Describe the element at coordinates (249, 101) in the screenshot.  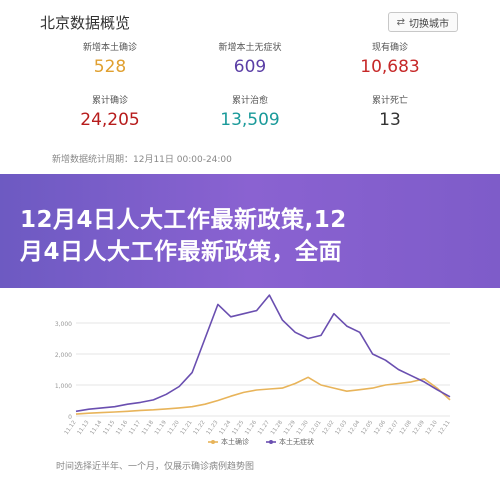
I see `stat-label: 累计治愈` at that location.